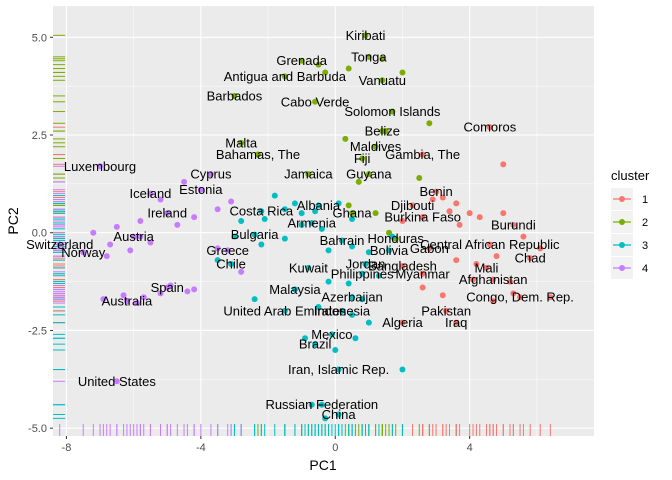 The height and width of the screenshot is (480, 672). What do you see at coordinates (37, 429) in the screenshot?
I see `y-tick-label: -5.0` at bounding box center [37, 429].